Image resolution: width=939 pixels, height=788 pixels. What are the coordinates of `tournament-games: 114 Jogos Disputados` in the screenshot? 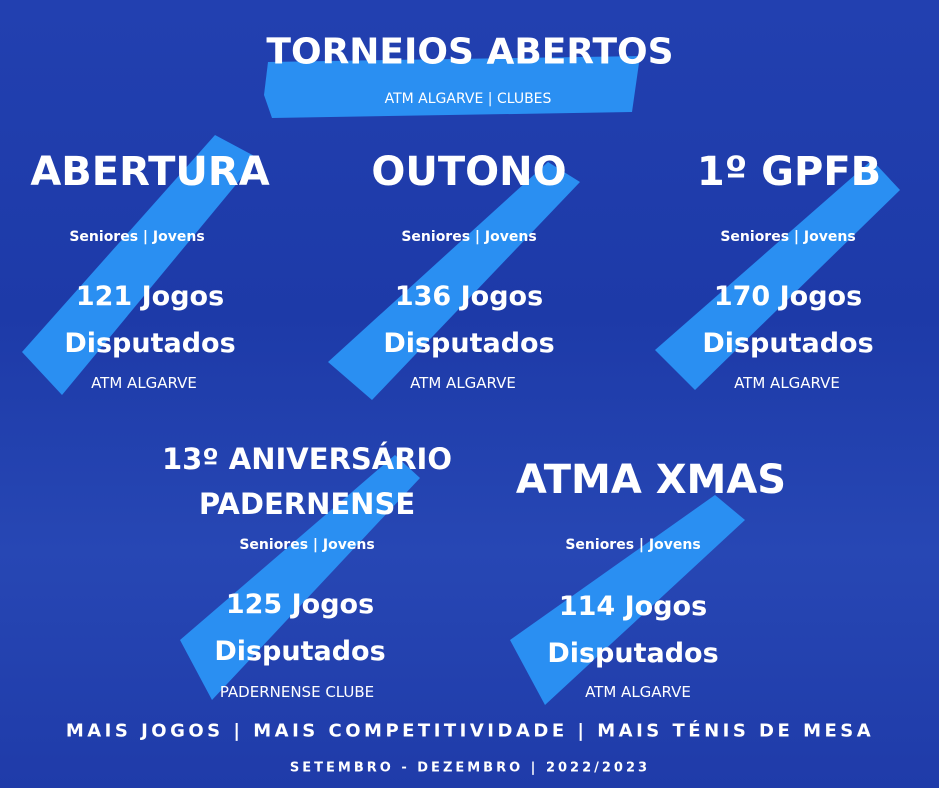 It's located at (632, 630).